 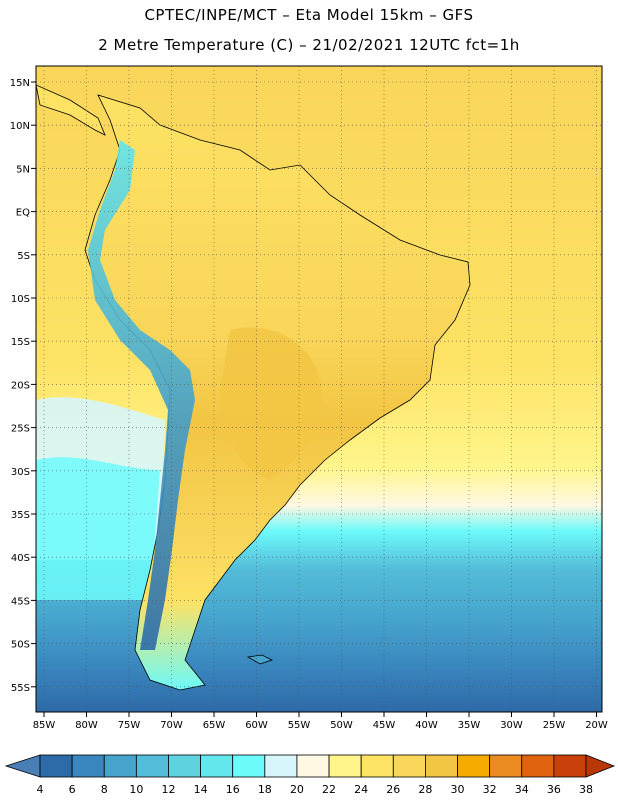 What do you see at coordinates (586, 789) in the screenshot?
I see `colorbar-tick-label: 38` at bounding box center [586, 789].